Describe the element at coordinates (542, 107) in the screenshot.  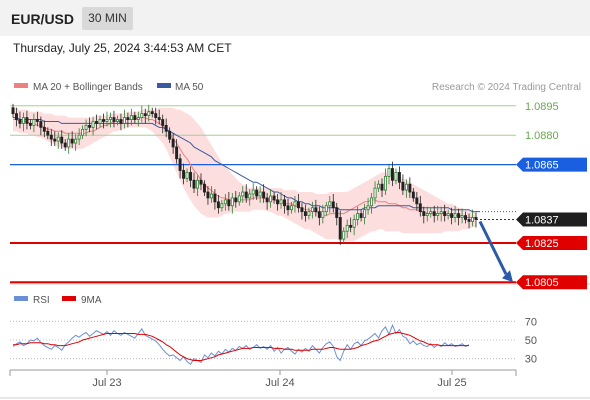
I see `level-label-0: 1.0895` at that location.